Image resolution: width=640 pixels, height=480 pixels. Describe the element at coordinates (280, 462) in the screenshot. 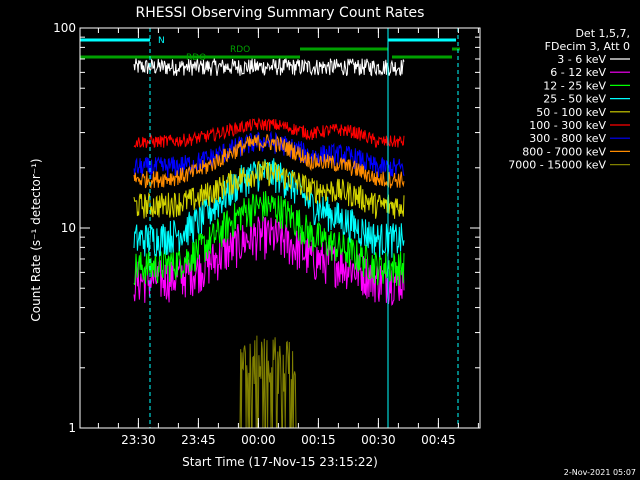

I see `x-axis-label: Start Time (17-Nov-15 23:15:22)` at that location.